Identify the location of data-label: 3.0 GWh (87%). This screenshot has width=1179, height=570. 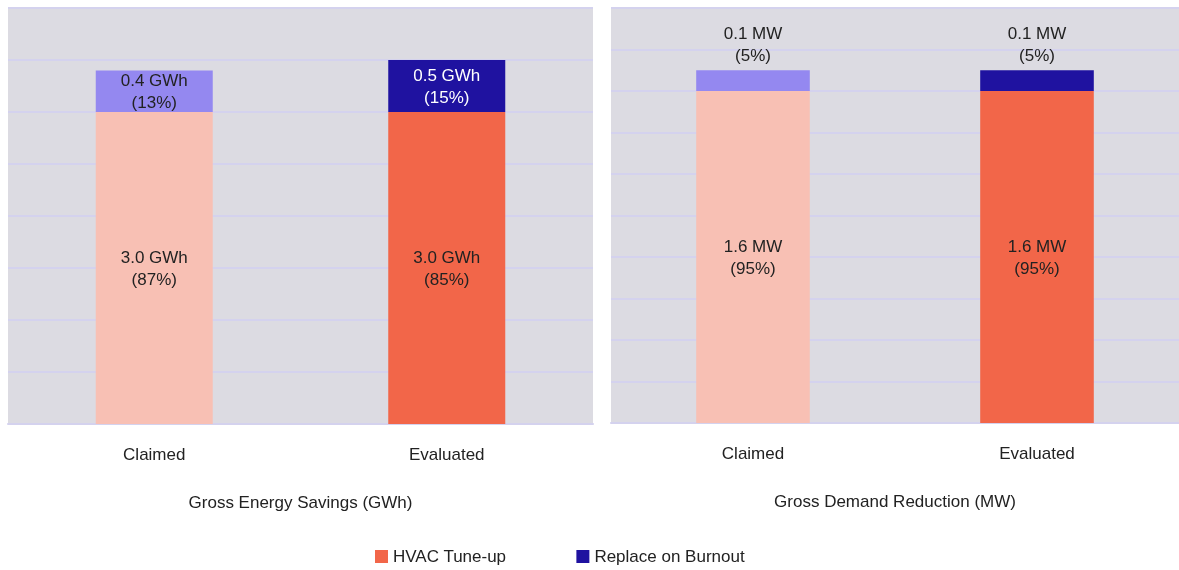
(154, 268).